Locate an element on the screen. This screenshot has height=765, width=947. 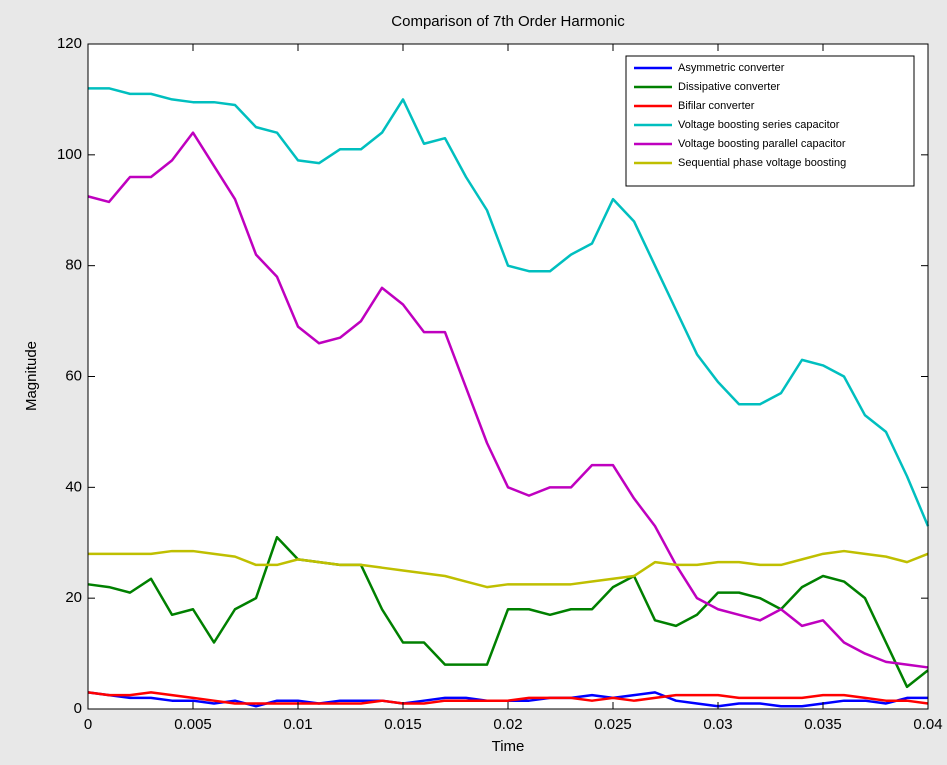
x-tick-label: 0.015 is located at coordinates (403, 724).